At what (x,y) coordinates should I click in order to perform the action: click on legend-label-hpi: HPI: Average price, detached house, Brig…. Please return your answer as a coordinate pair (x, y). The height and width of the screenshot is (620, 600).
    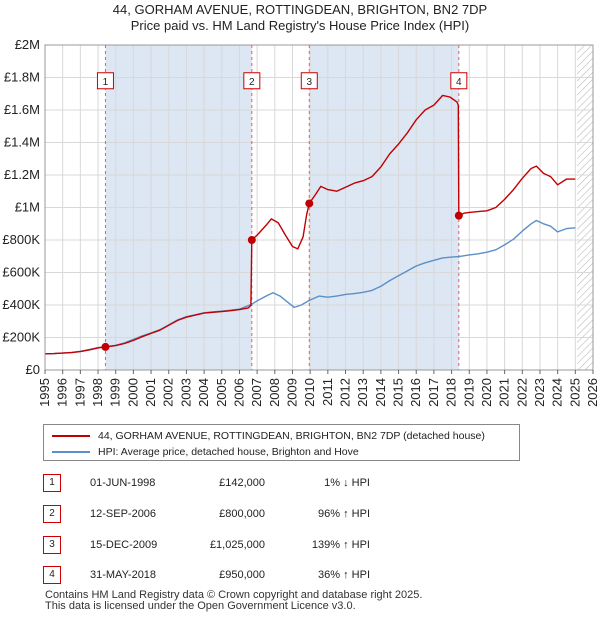
    Looking at the image, I should click on (228, 452).